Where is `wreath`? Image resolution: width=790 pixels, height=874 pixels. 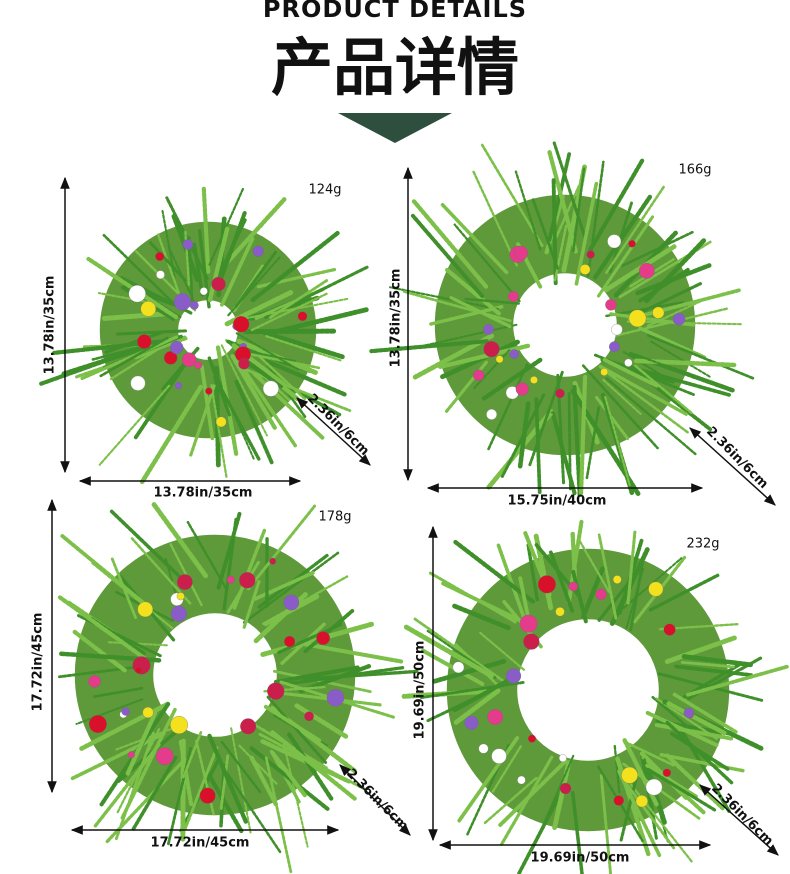 wreath is located at coordinates (203, 335).